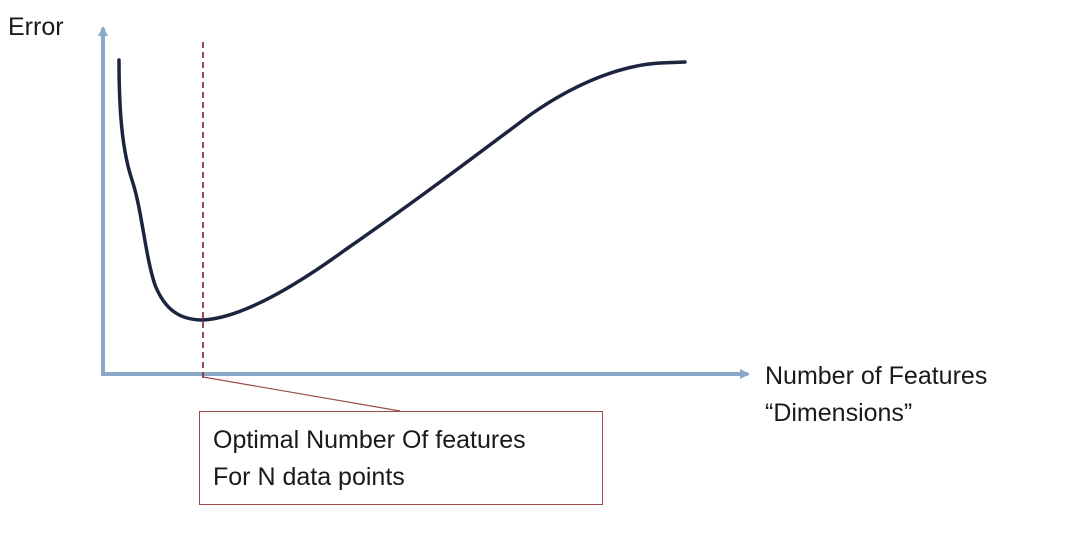  What do you see at coordinates (309, 477) in the screenshot?
I see `callout-line-2: For N data points` at bounding box center [309, 477].